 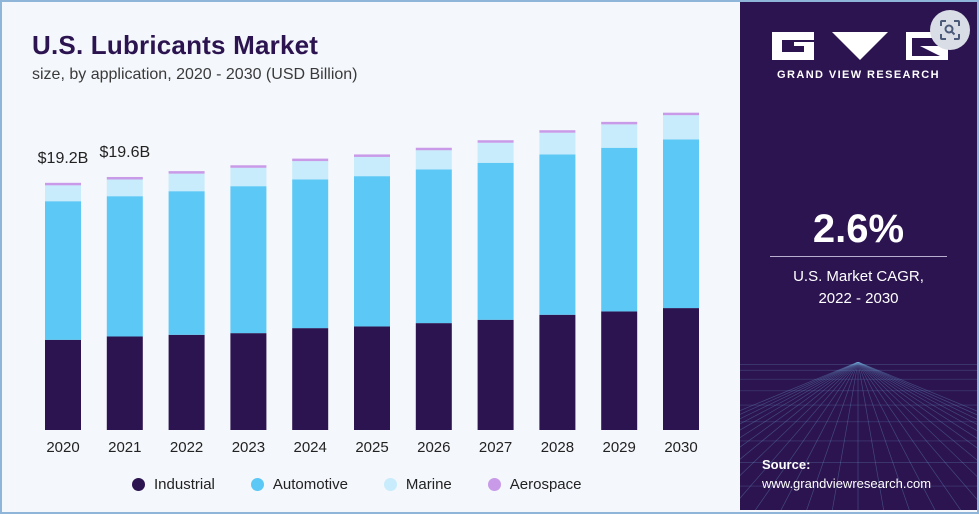 What do you see at coordinates (371, 447) in the screenshot?
I see `x-tick-label-2025: 2025` at bounding box center [371, 447].